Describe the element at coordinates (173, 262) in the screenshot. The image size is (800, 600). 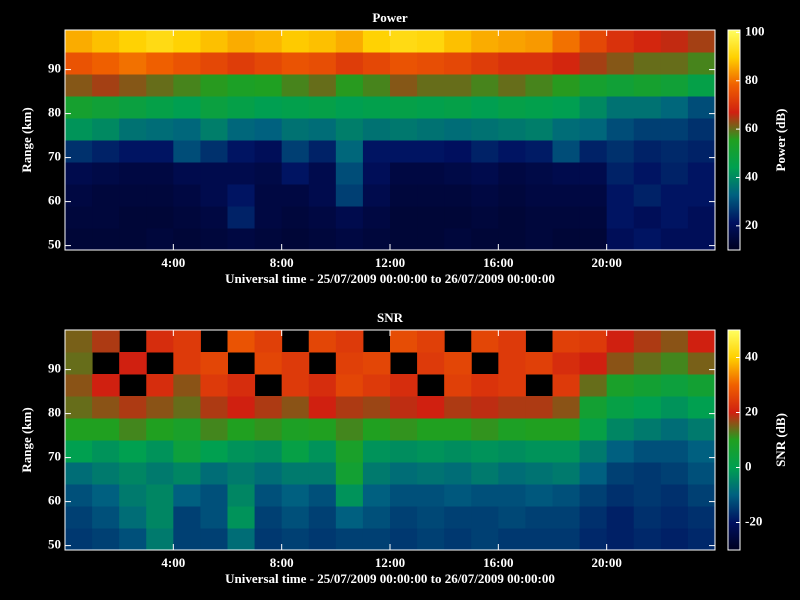
I see `x-tick-label: 4:00` at that location.